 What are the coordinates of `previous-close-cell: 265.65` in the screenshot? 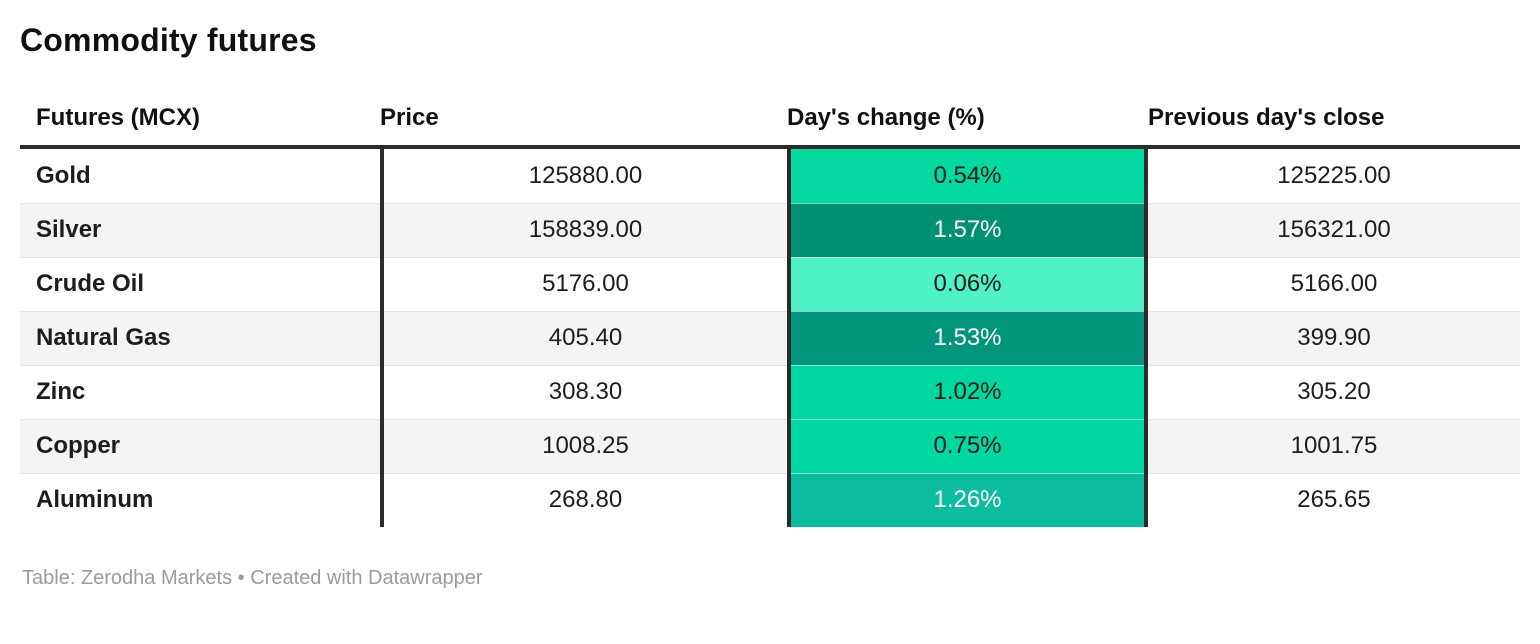 It's located at (1334, 500).